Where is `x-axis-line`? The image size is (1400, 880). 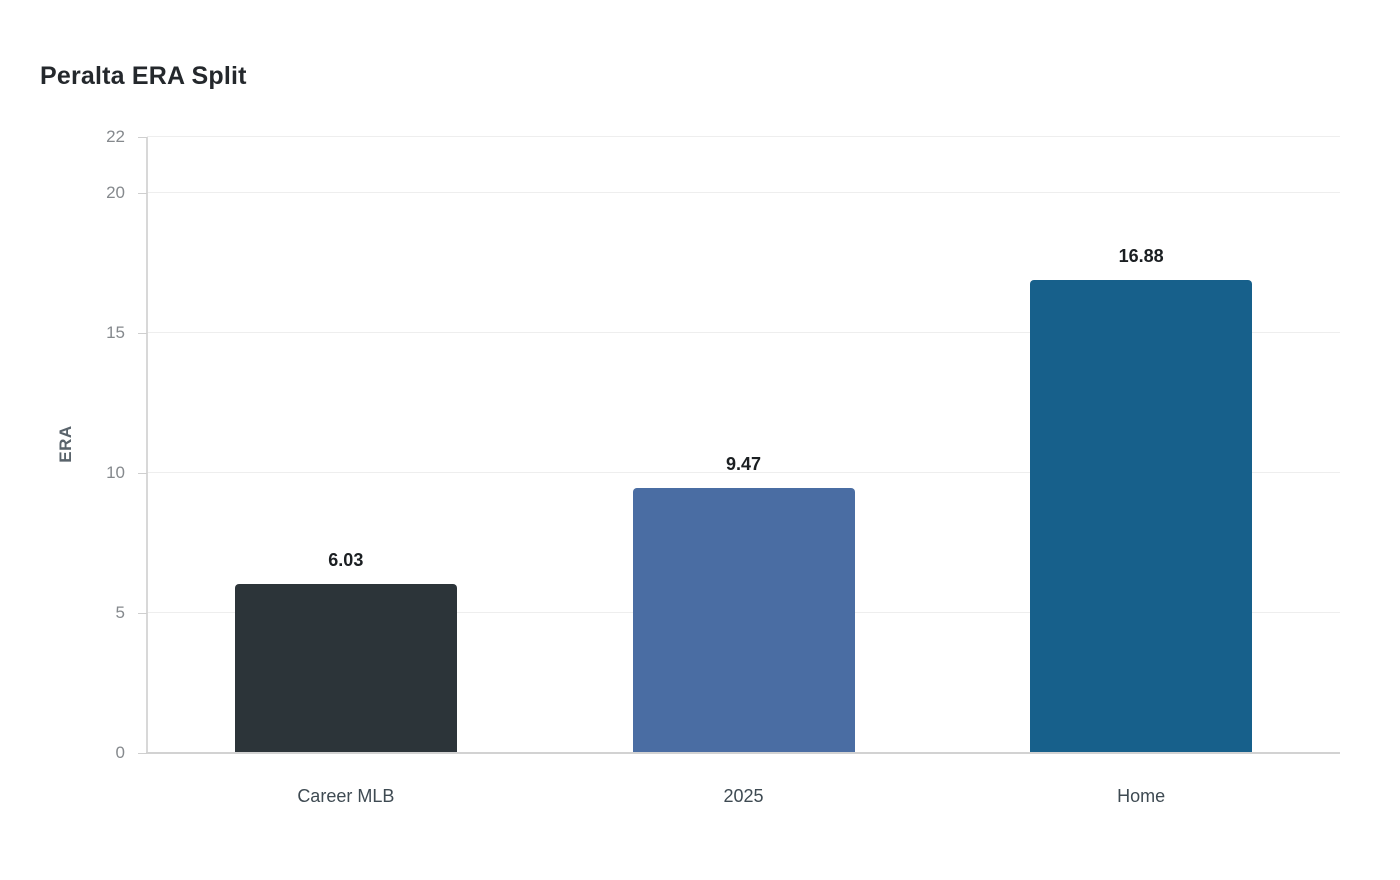
x-axis-line is located at coordinates (743, 753).